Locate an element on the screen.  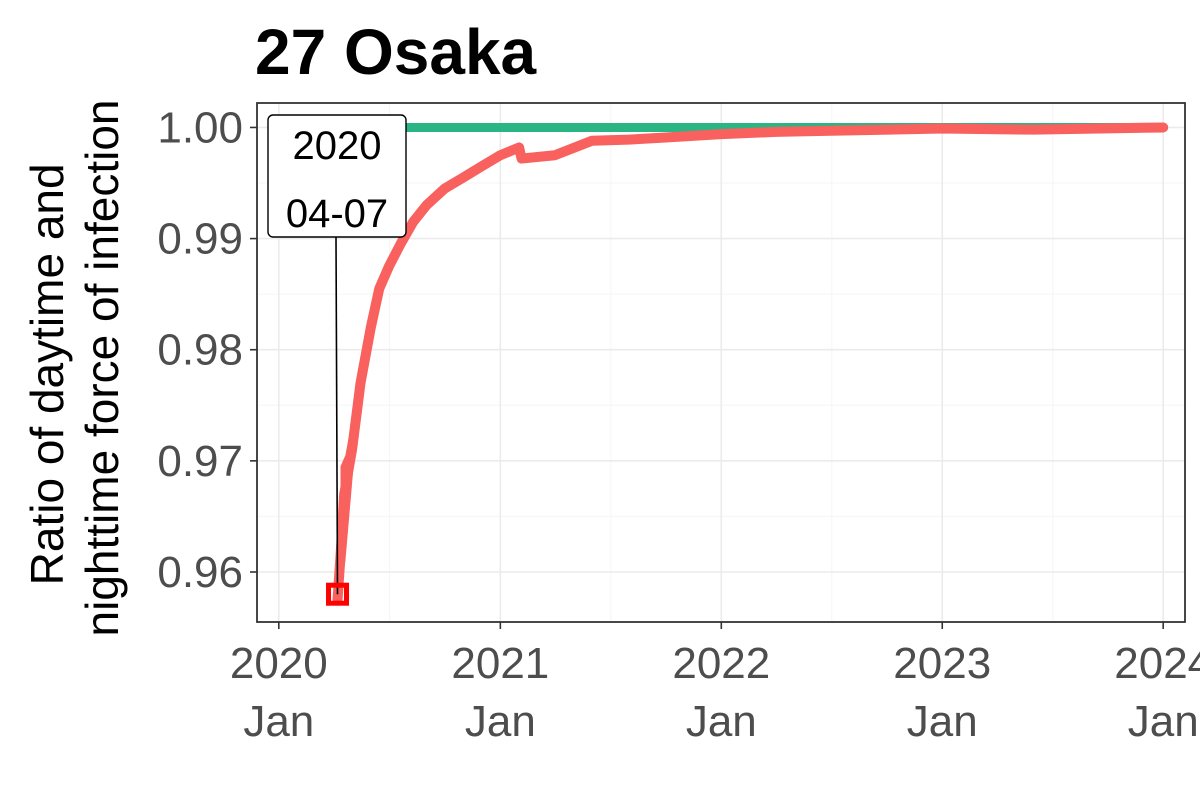
annotation-marker is located at coordinates (338, 594).